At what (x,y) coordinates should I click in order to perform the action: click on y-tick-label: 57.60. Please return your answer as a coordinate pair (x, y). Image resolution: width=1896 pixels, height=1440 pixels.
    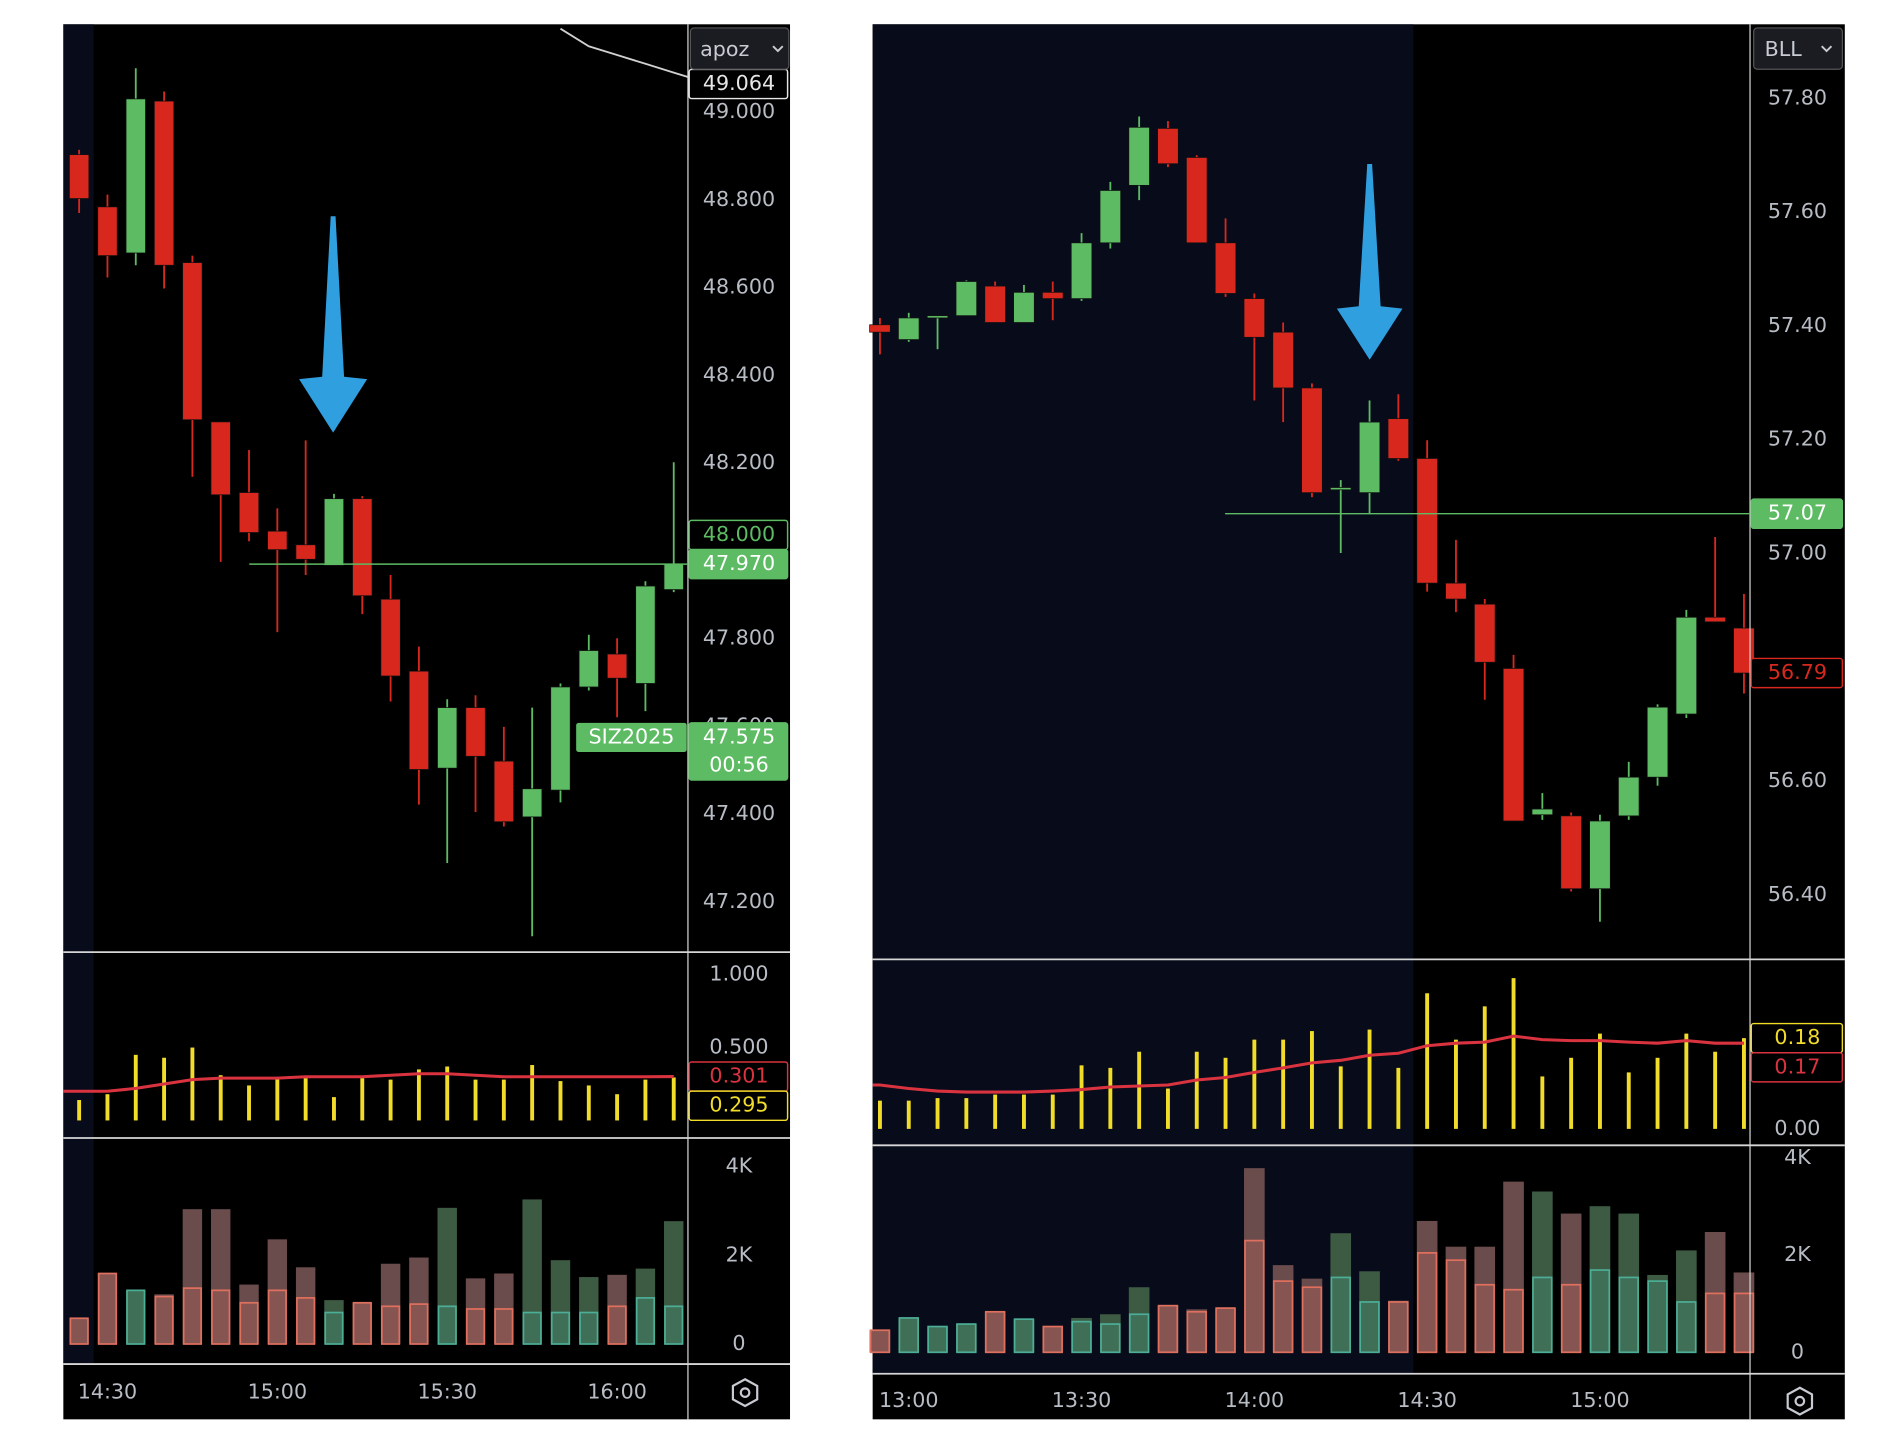
    Looking at the image, I should click on (1797, 211).